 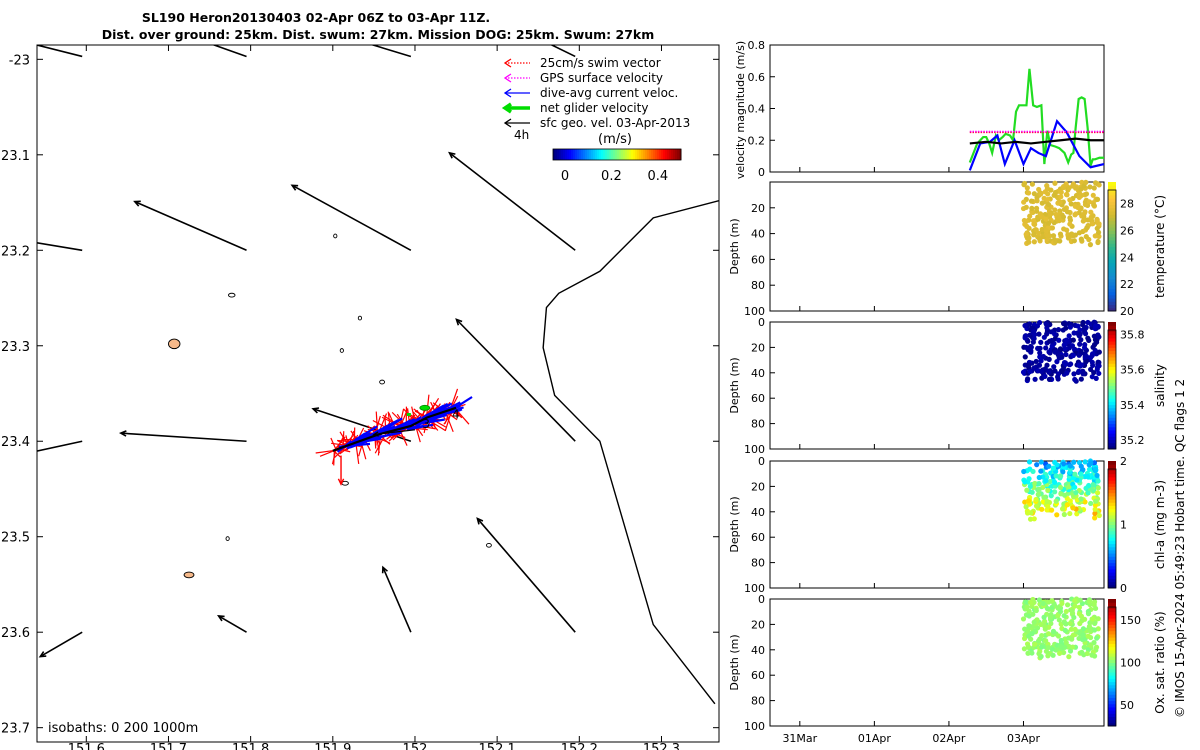 I want to click on map-xtick-label-0: 151.6, so click(x=86, y=746).